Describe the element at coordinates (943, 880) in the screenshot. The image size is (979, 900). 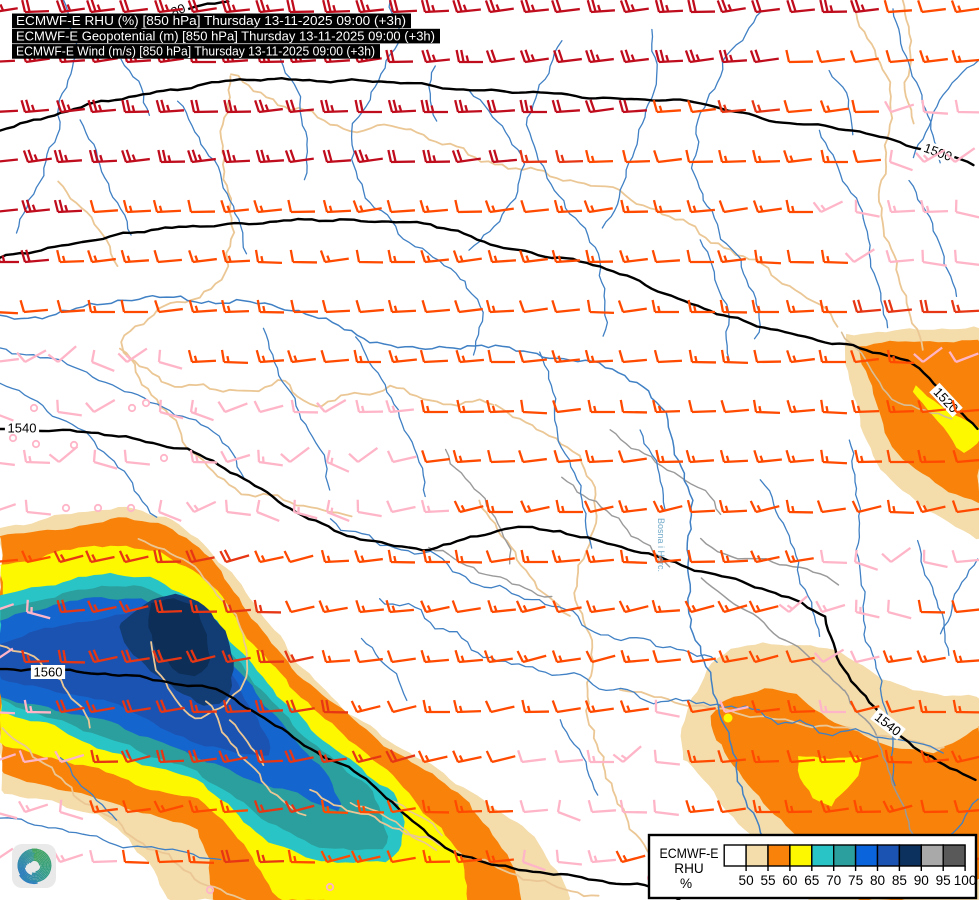
I see `svg-text: 95` at that location.